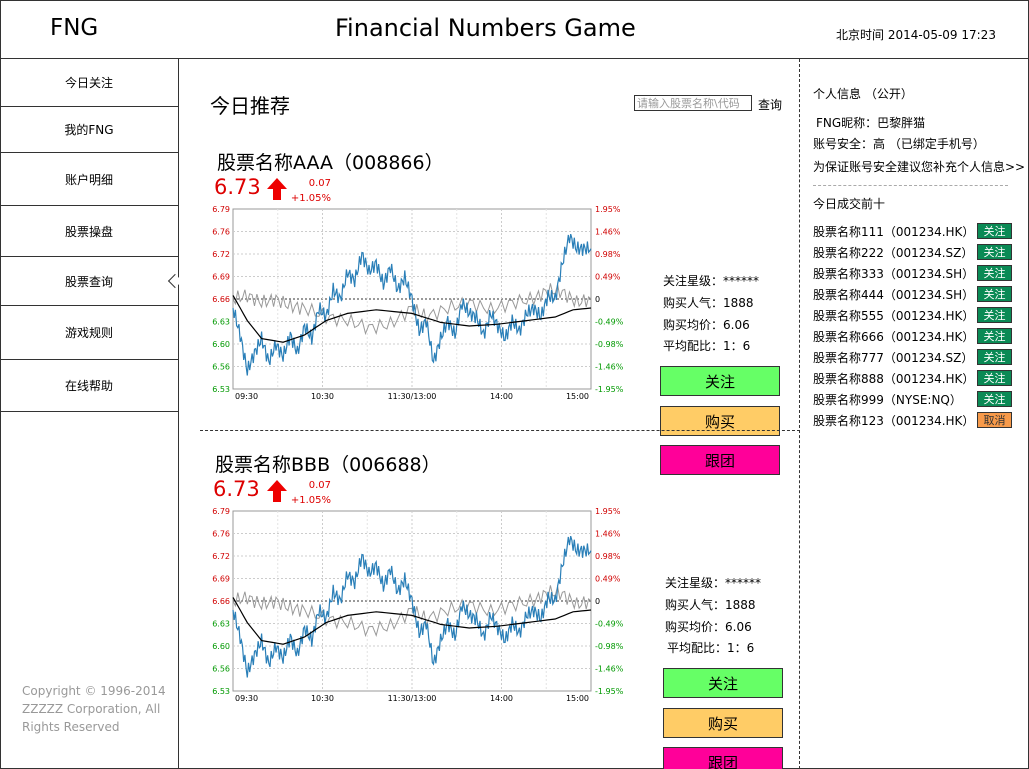 Image resolution: width=1029 pixels, height=769 pixels. I want to click on list-item: 股票名称666（001234.HK） 关注, so click(913, 336).